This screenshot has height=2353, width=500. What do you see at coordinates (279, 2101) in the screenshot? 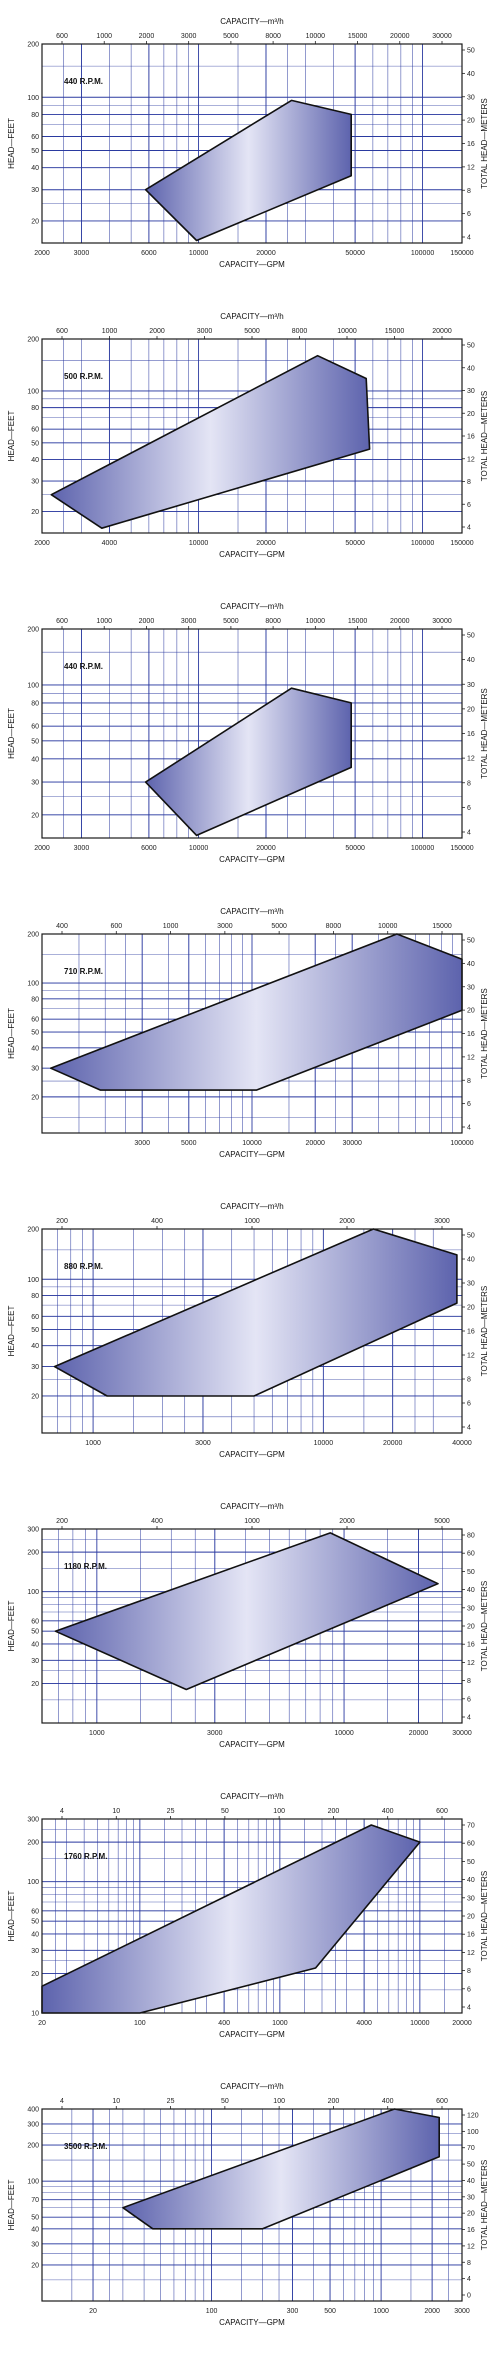
I see `top-tick-label: 100` at bounding box center [279, 2101].